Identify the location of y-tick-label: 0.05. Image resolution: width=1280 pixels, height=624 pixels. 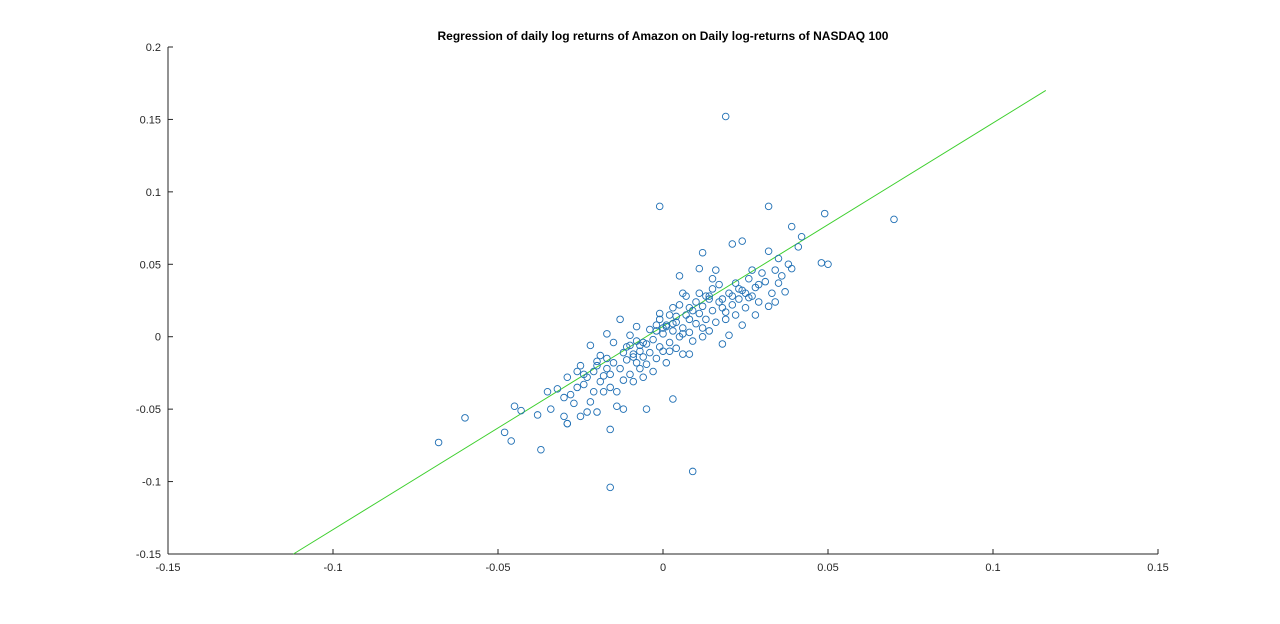
(150, 265).